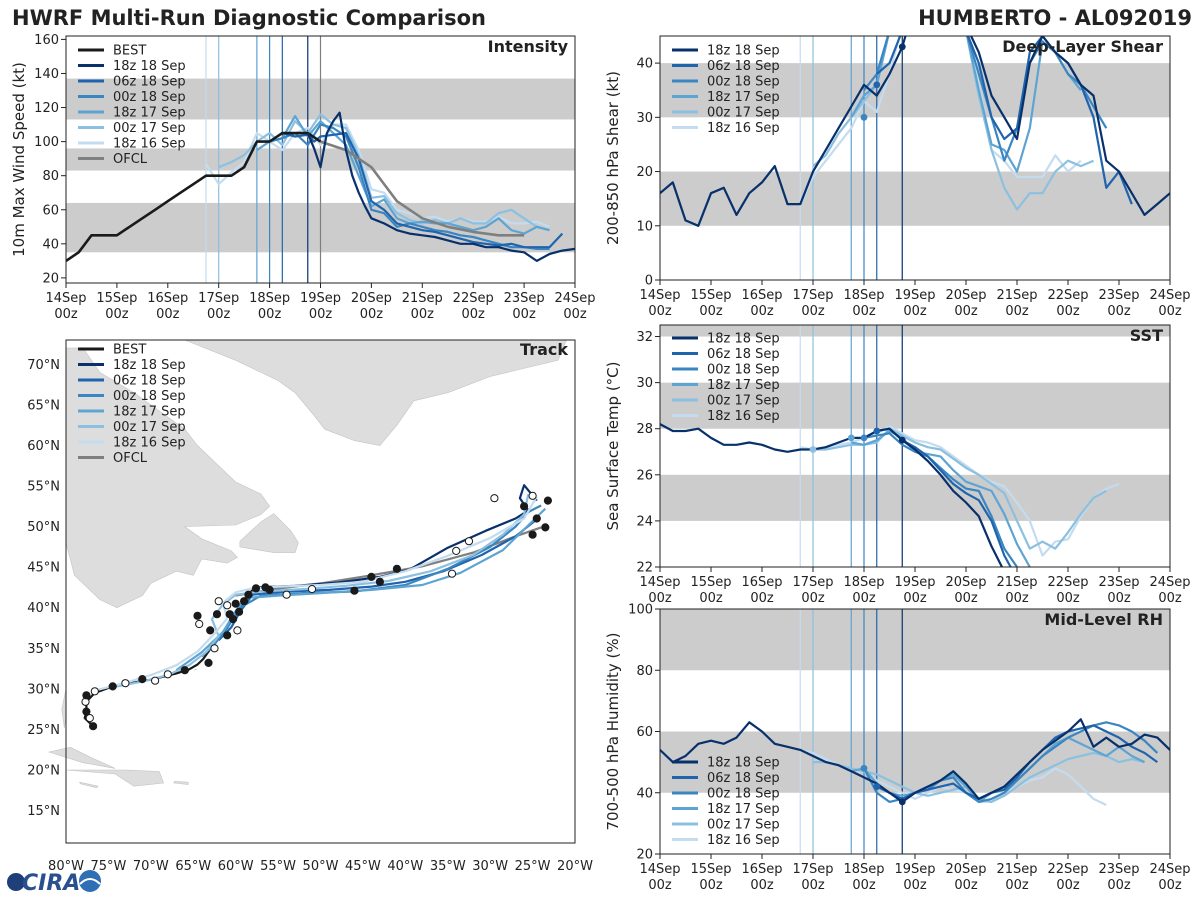 The height and width of the screenshot is (900, 1200). What do you see at coordinates (877, 85) in the screenshot?
I see `shear-init-marker` at bounding box center [877, 85].